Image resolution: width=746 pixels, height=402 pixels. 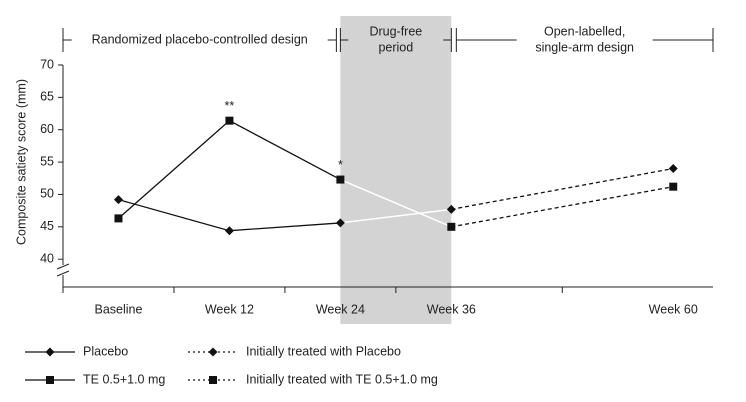 What do you see at coordinates (47, 194) in the screenshot?
I see `y-tick-label: 50` at bounding box center [47, 194].